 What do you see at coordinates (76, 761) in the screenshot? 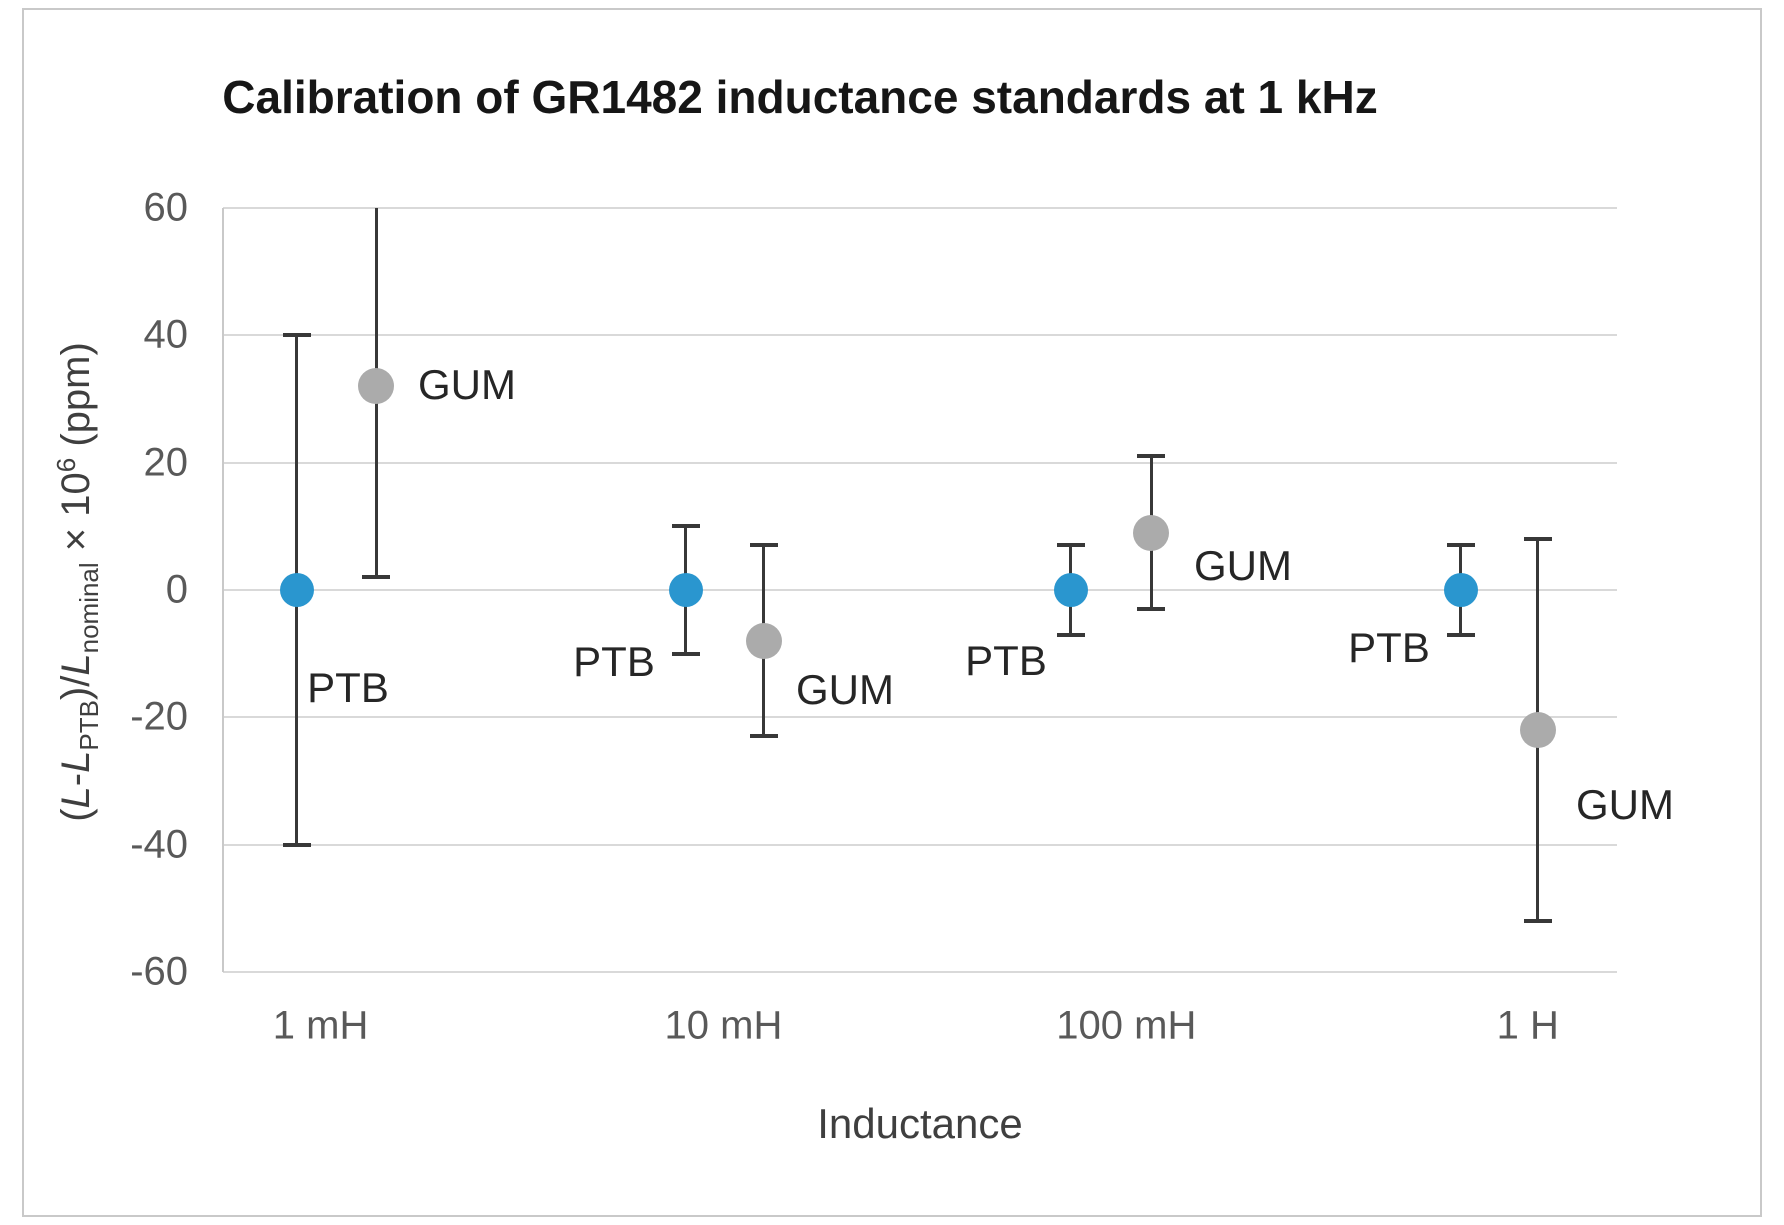
I see `ylabel-L-ptb: L` at bounding box center [76, 761].